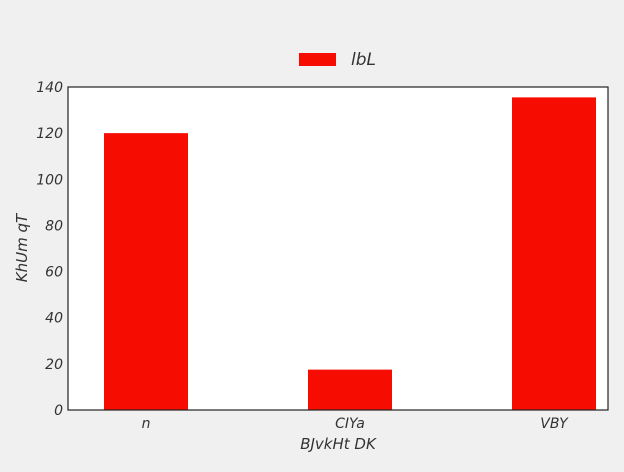 The height and width of the screenshot is (472, 624). I want to click on x-axis-label: BJvkHt DK, so click(338, 444).